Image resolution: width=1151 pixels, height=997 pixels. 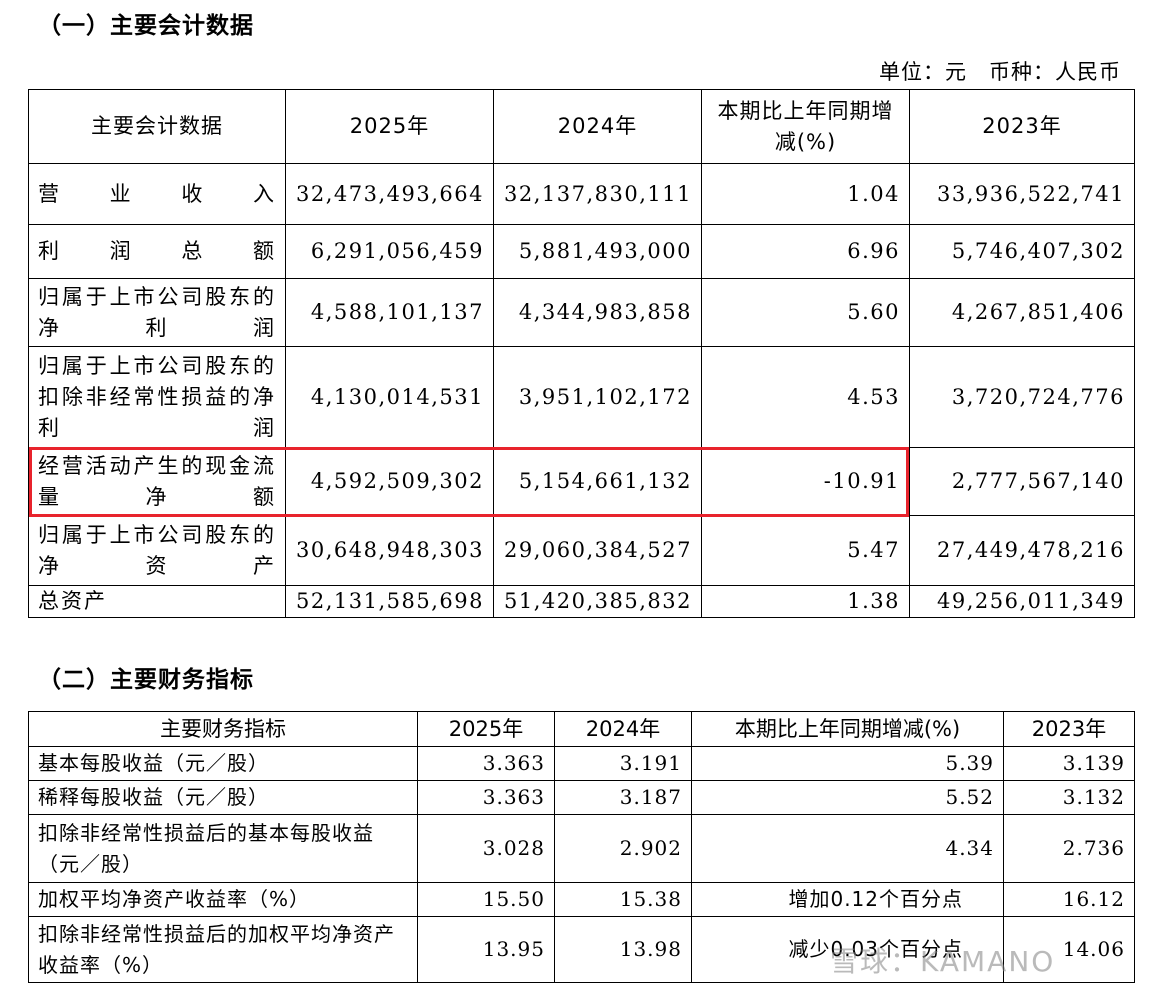 What do you see at coordinates (389, 194) in the screenshot?
I see `value-2025: 32,473,493,664` at bounding box center [389, 194].